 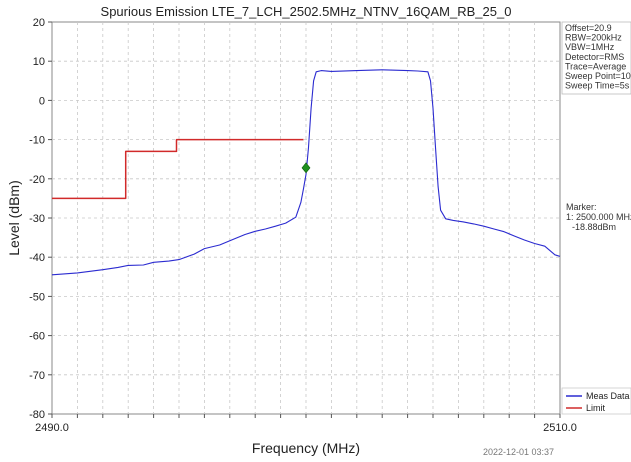 I want to click on y-axis-label: Level (dBm), so click(x=14, y=217).